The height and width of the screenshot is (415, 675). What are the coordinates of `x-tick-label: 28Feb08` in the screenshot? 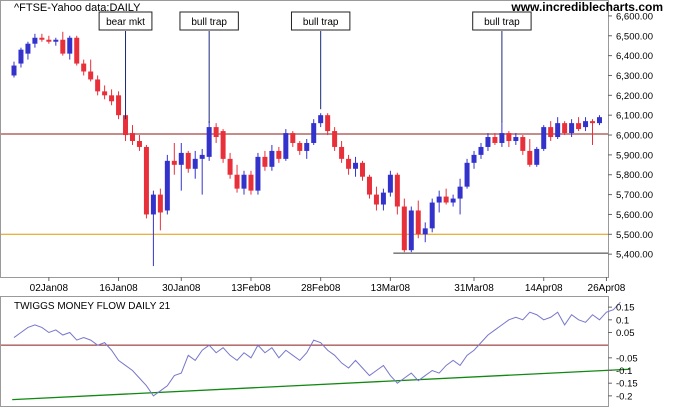 It's located at (321, 288).